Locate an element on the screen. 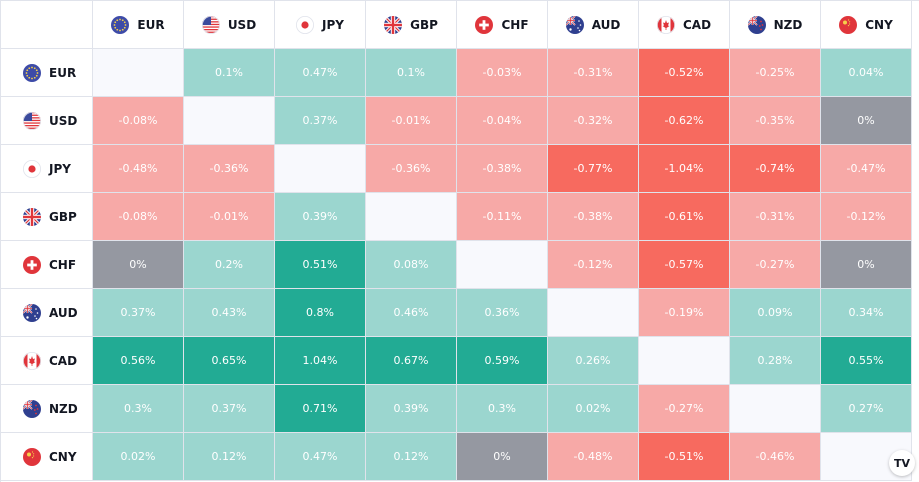  heatmap-cell-cny-eur: 0.02% is located at coordinates (138, 457).